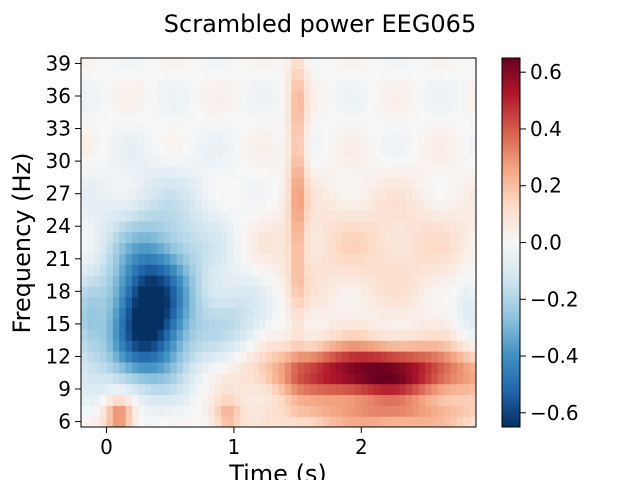 This screenshot has height=480, width=640. I want to click on x-axis-label: Time (s), so click(277, 470).